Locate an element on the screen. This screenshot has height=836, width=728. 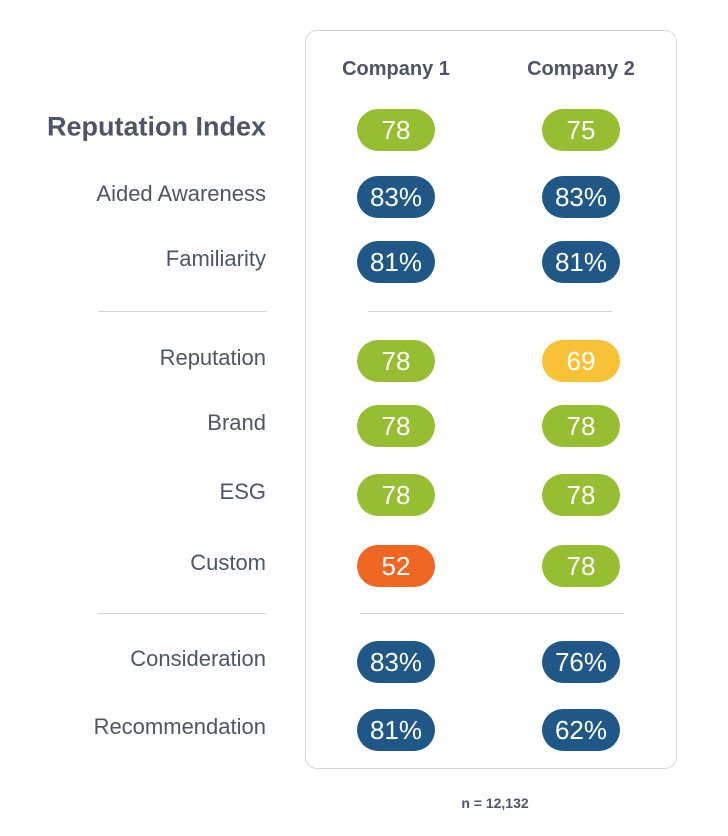
score-pill: 76% is located at coordinates (581, 662).